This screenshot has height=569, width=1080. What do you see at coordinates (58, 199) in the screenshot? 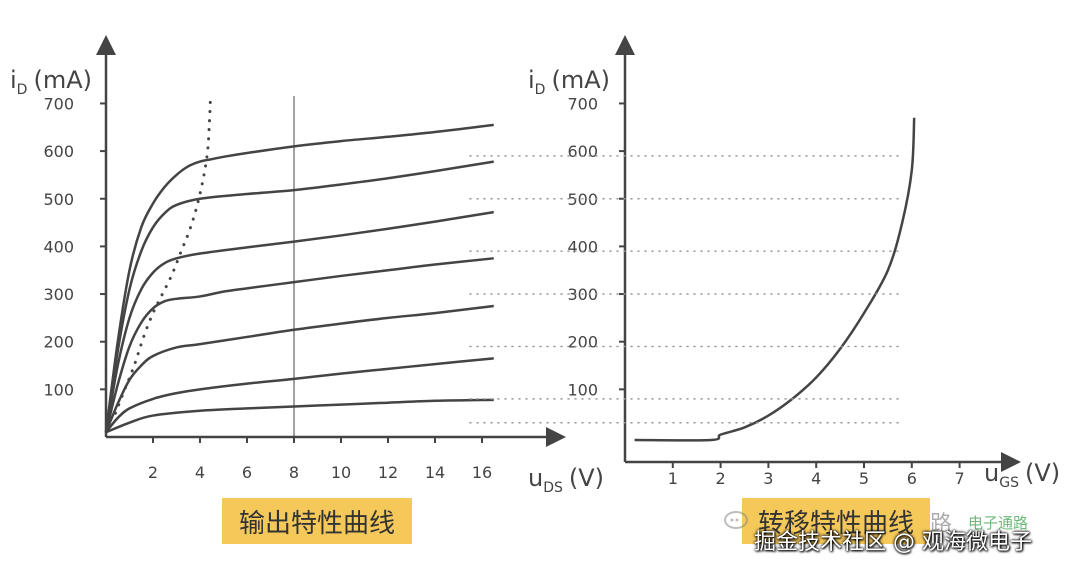
I see `y-tick-label: 500` at bounding box center [58, 199].